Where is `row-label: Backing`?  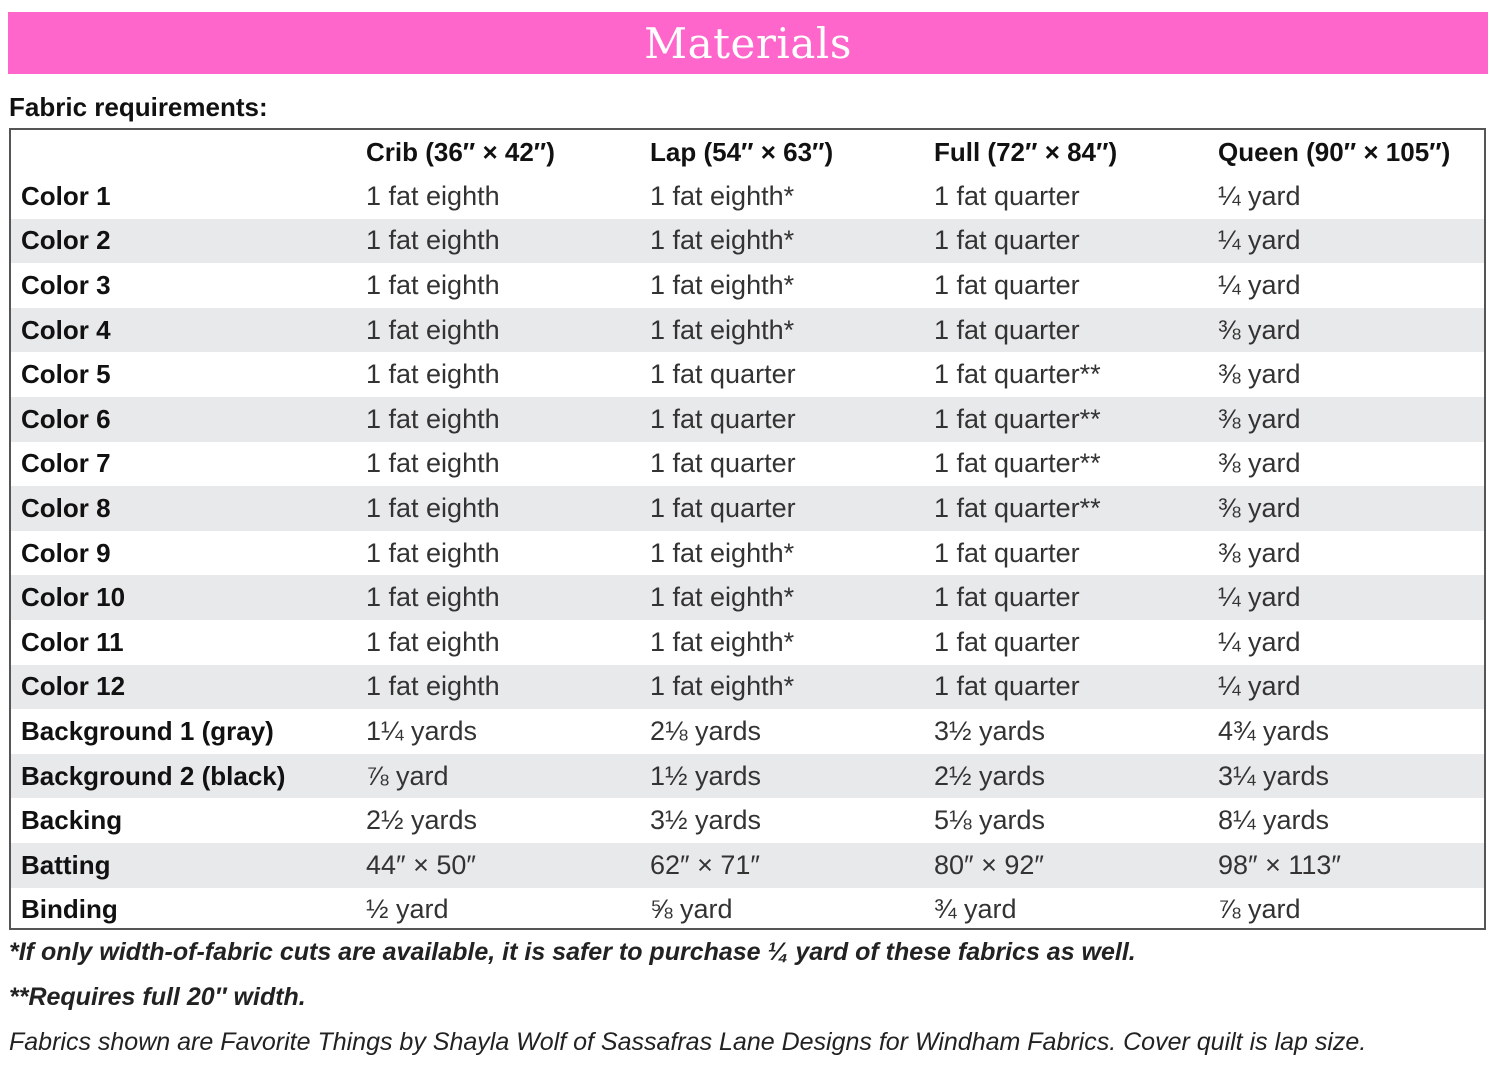 row-label: Backing is located at coordinates (72, 820).